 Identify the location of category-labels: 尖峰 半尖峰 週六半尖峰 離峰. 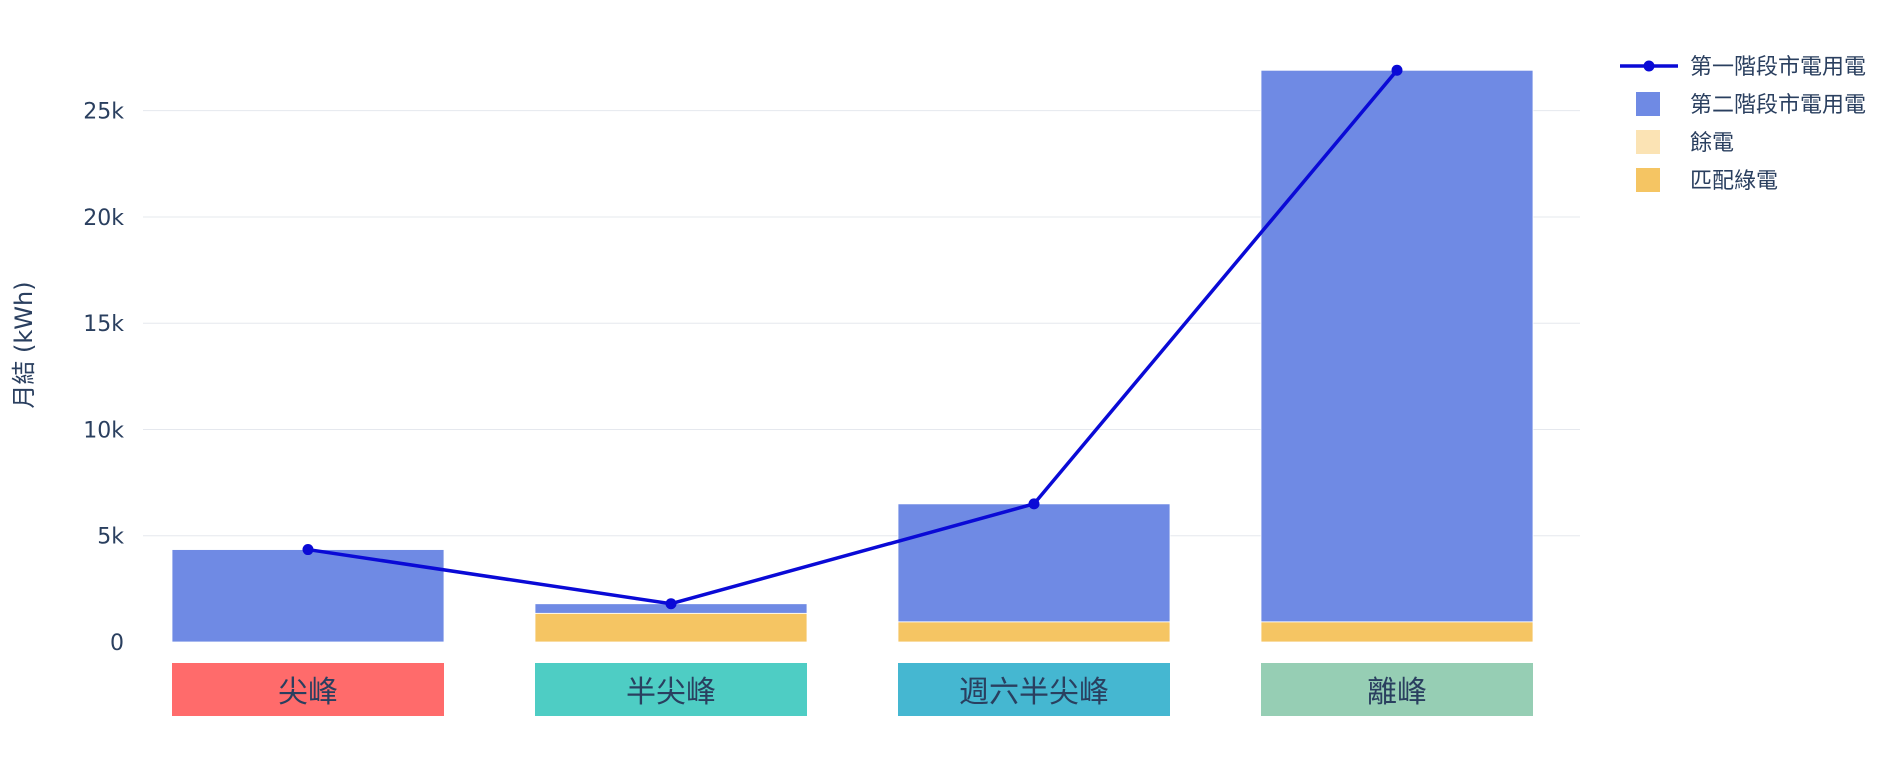
(852, 689).